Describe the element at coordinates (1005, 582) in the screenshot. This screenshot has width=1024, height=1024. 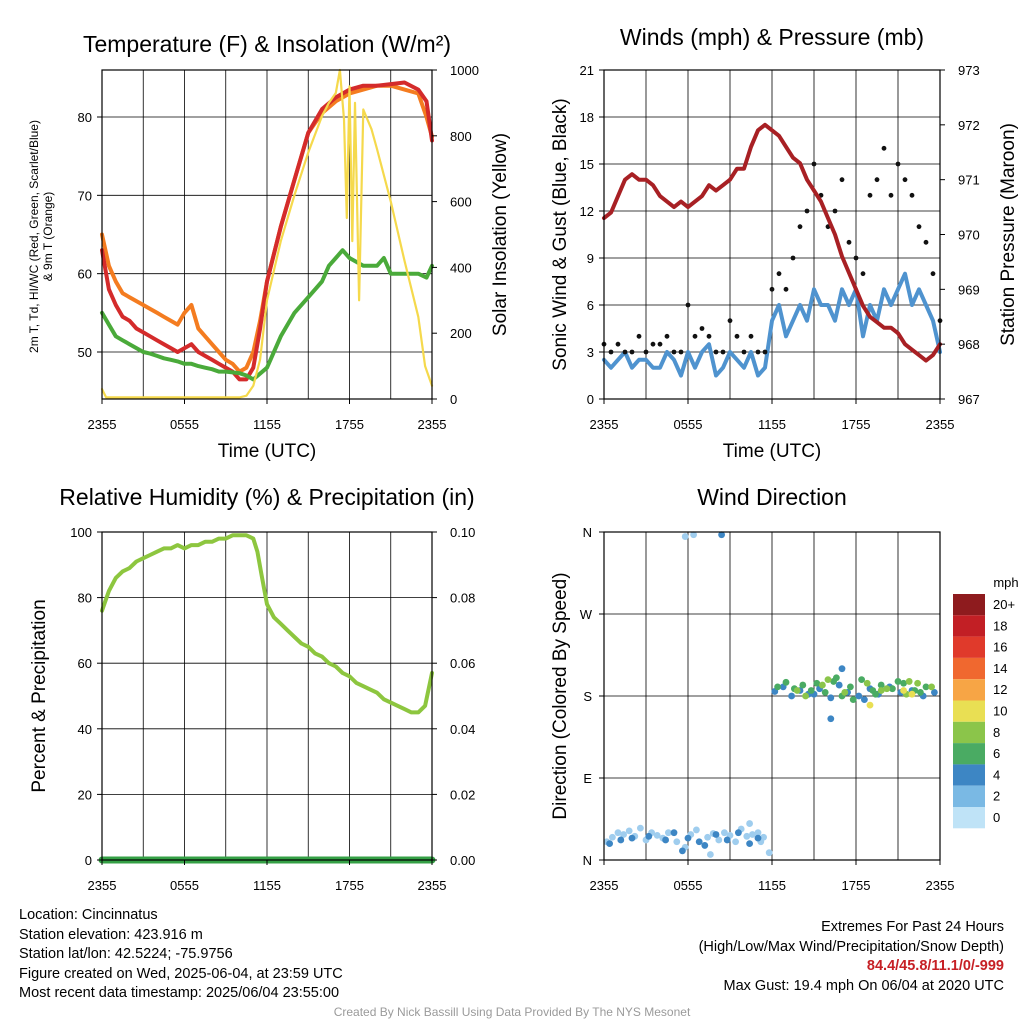
I see `panel4-legend-title: mph` at that location.